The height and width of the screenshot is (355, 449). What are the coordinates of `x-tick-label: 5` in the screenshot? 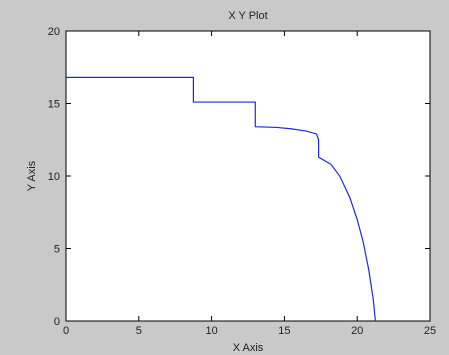 It's located at (139, 331).